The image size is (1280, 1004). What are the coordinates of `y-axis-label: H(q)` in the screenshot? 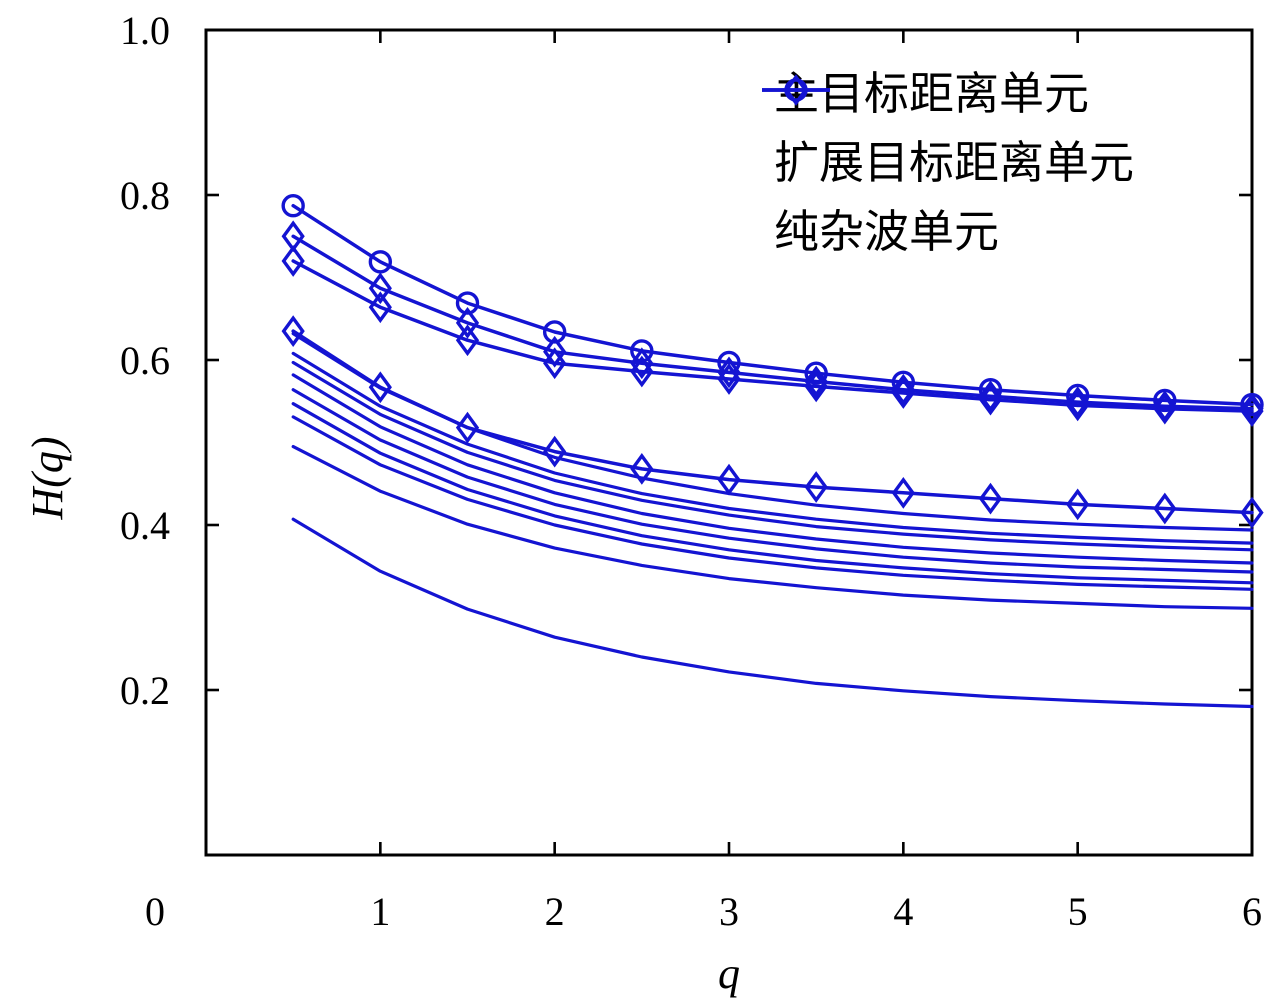 It's located at (47, 478).